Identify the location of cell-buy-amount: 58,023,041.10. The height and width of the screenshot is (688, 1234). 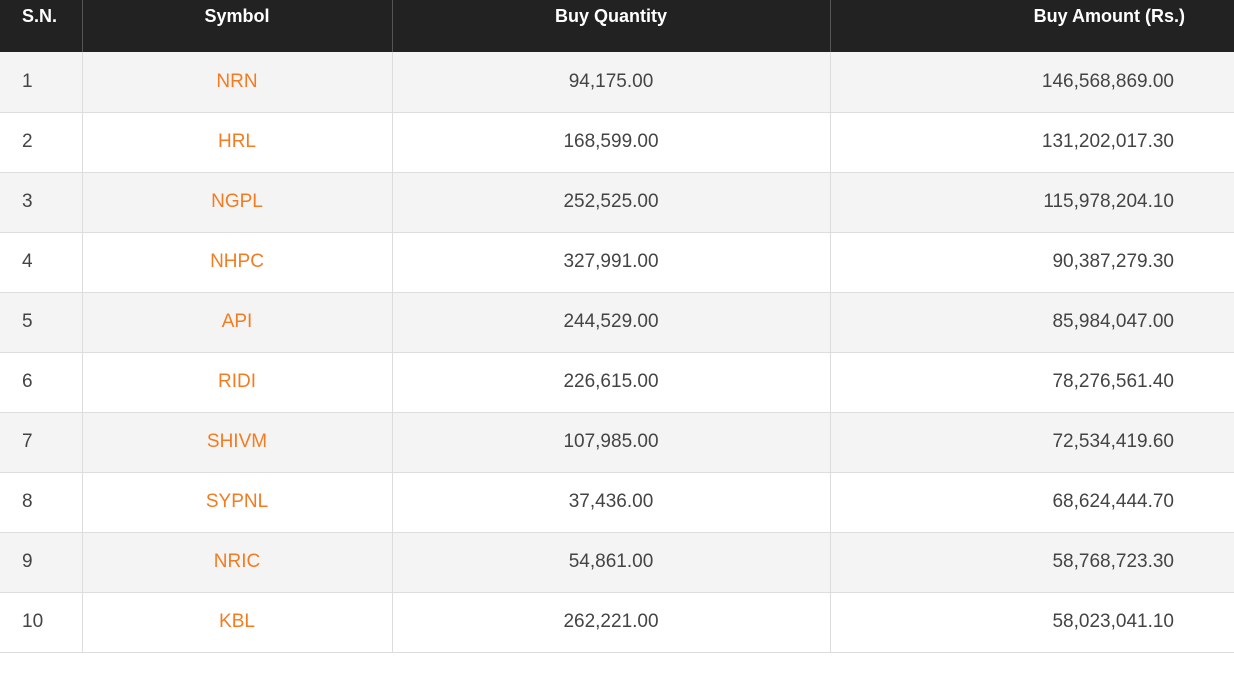
(1113, 621).